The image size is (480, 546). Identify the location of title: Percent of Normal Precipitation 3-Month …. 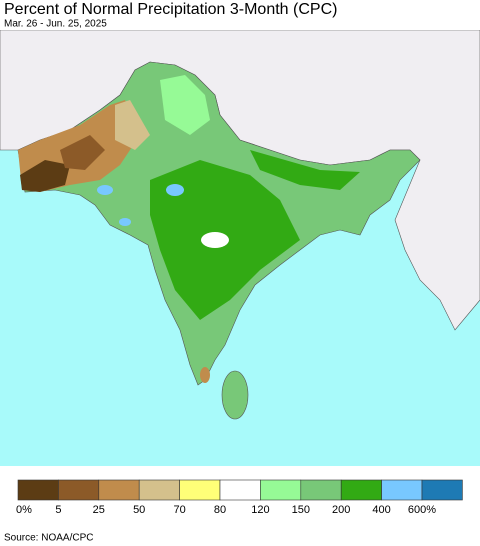
(170, 9).